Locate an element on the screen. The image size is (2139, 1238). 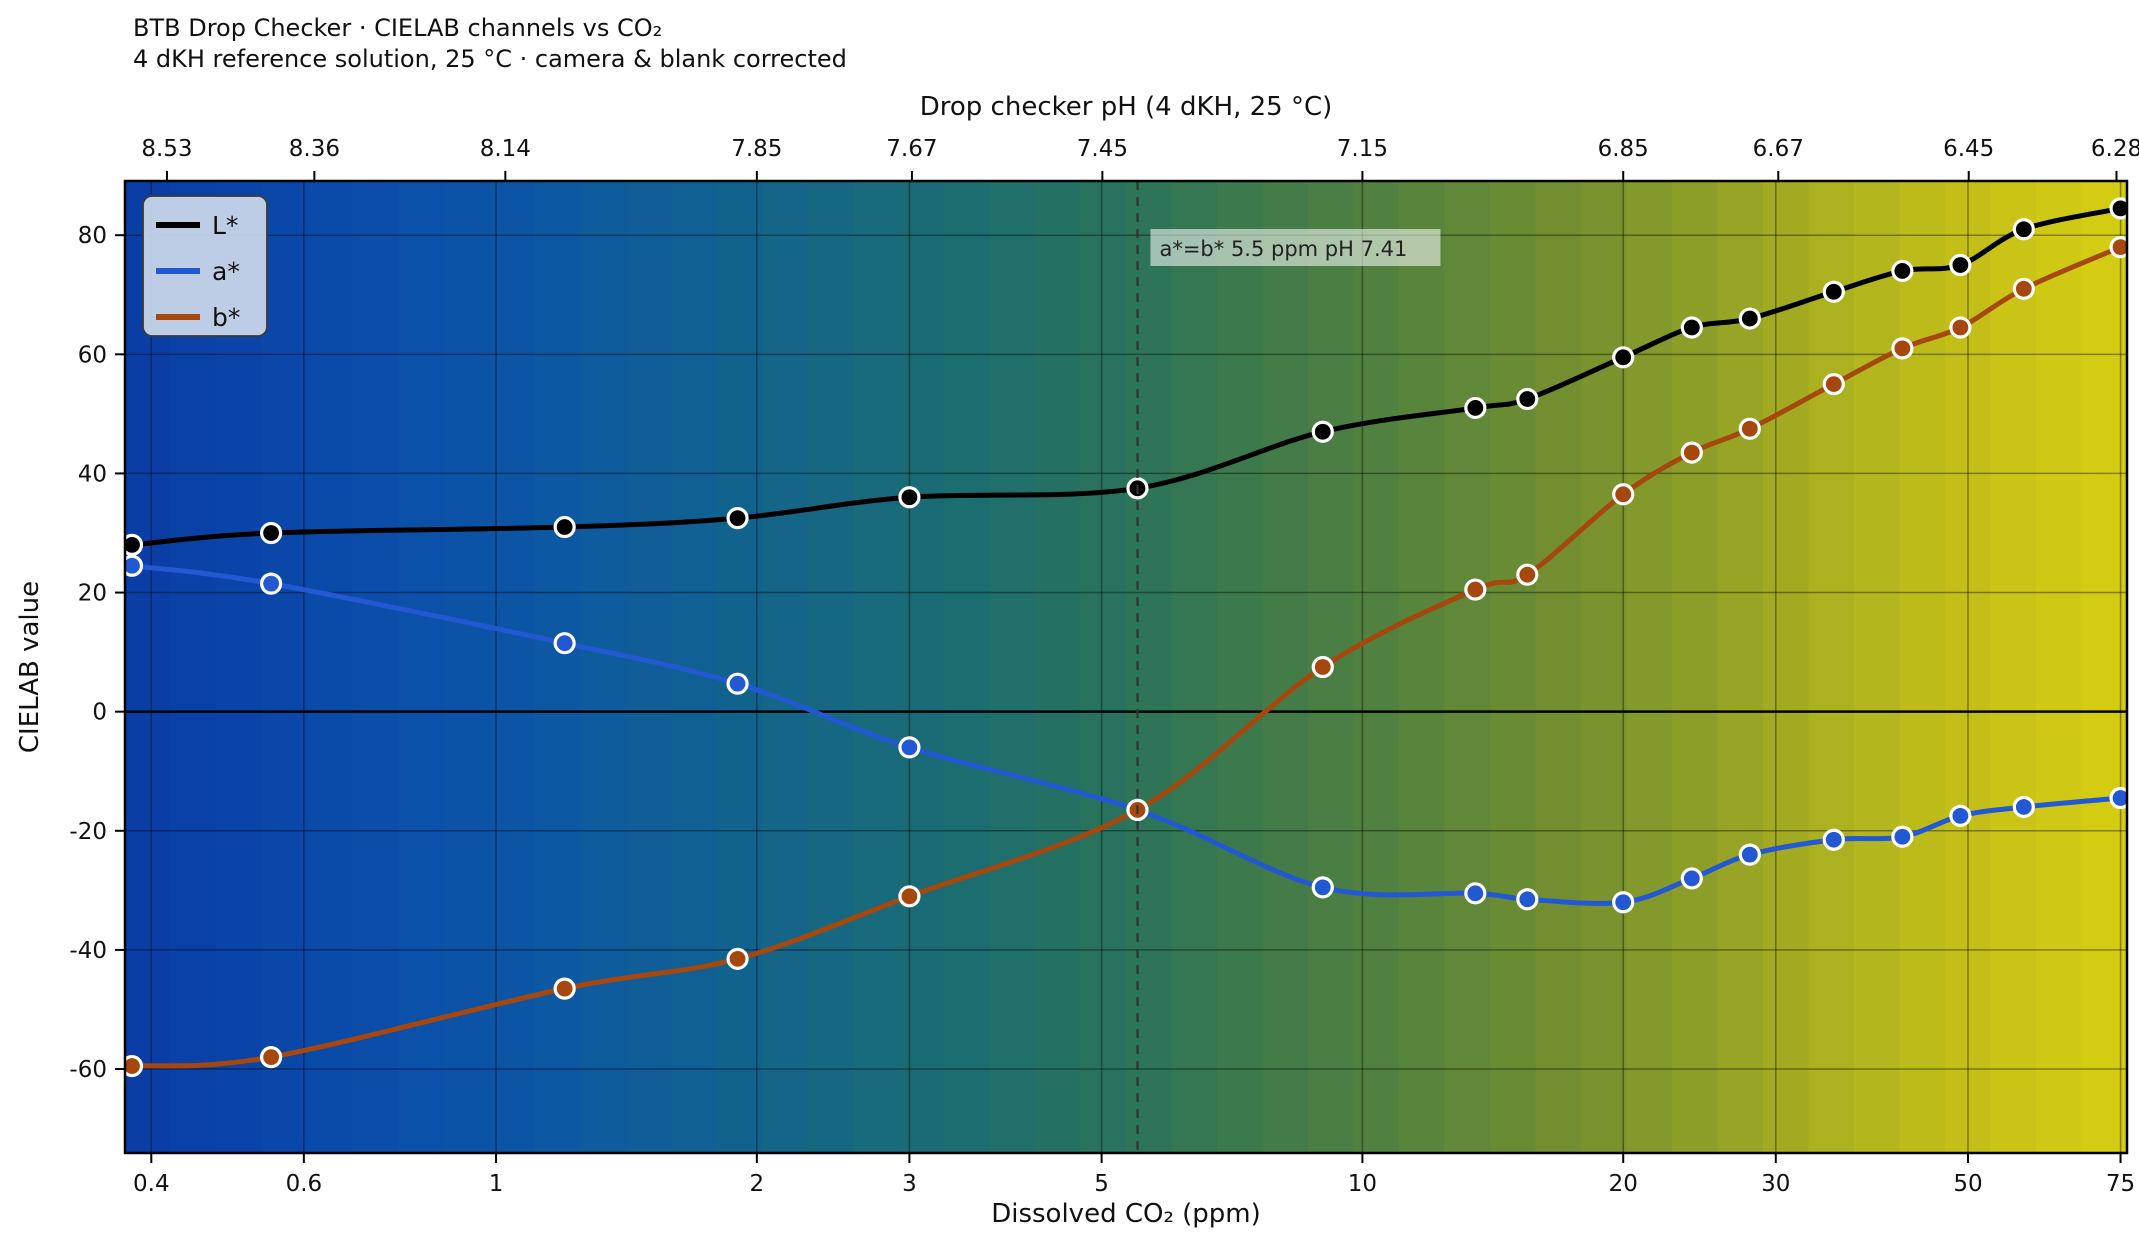
x-tick-label: 3 is located at coordinates (909, 1184).